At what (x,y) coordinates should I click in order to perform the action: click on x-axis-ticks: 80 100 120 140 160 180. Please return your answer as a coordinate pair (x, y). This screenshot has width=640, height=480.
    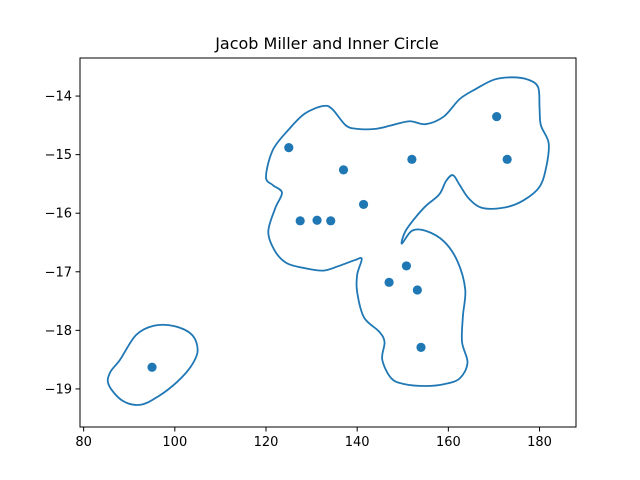
    Looking at the image, I should click on (313, 438).